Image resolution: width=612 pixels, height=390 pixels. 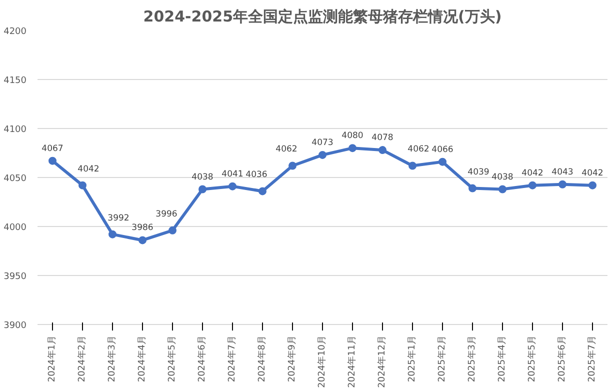 What do you see at coordinates (53, 149) in the screenshot?
I see `data-label: 4067` at bounding box center [53, 149].